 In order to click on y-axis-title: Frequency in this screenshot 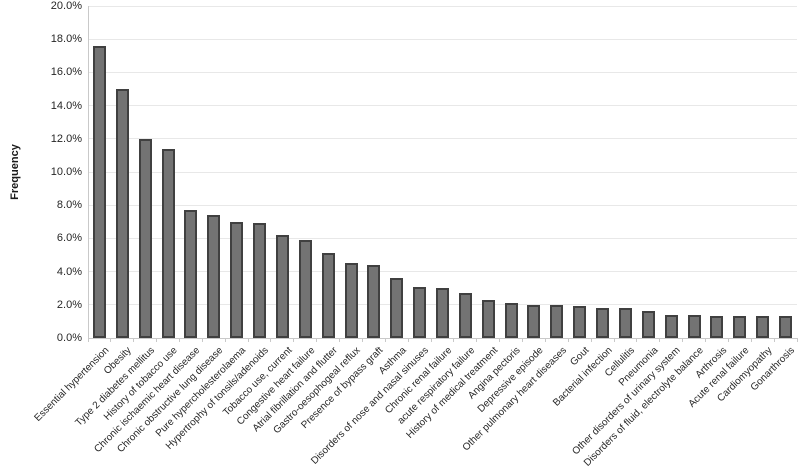, I will do `click(15, 172)`.